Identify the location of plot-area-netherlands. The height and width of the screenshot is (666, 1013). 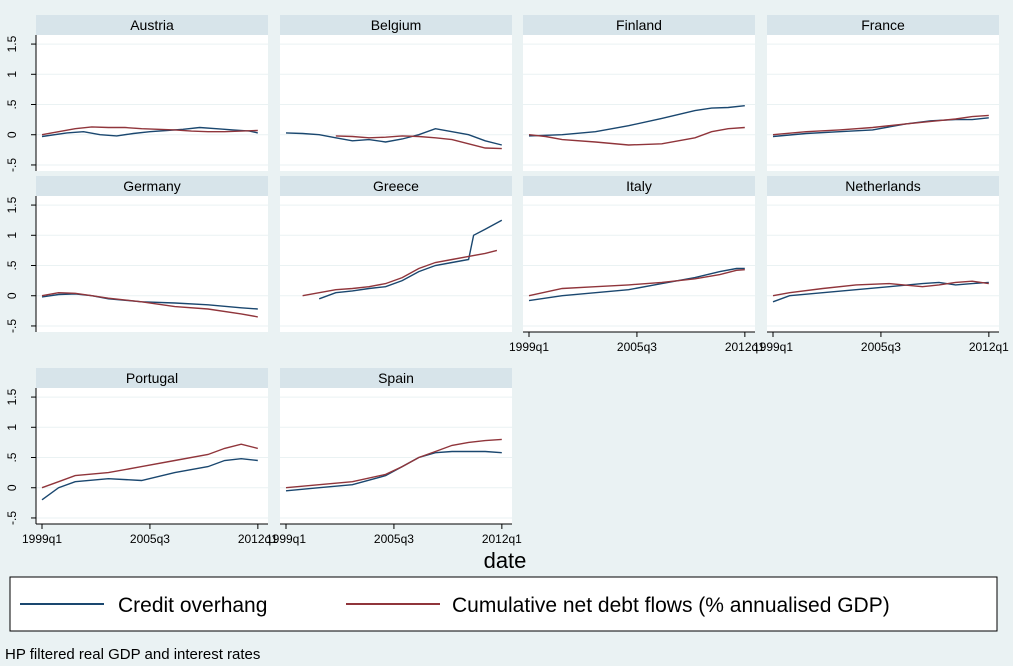
(883, 264).